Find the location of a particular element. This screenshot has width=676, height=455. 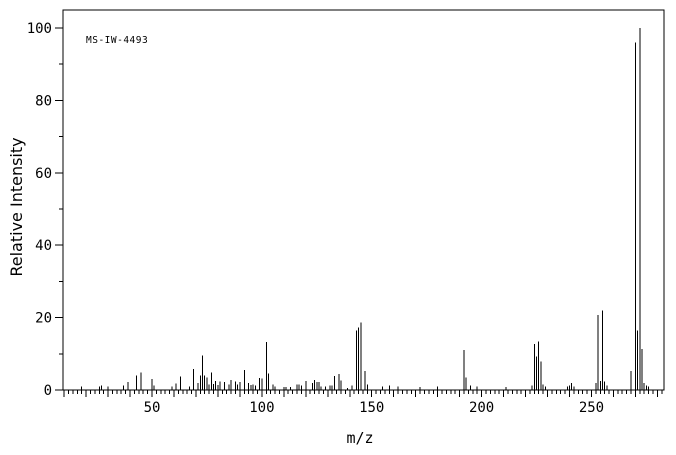

x-tick-label: 250 is located at coordinates (591, 408).